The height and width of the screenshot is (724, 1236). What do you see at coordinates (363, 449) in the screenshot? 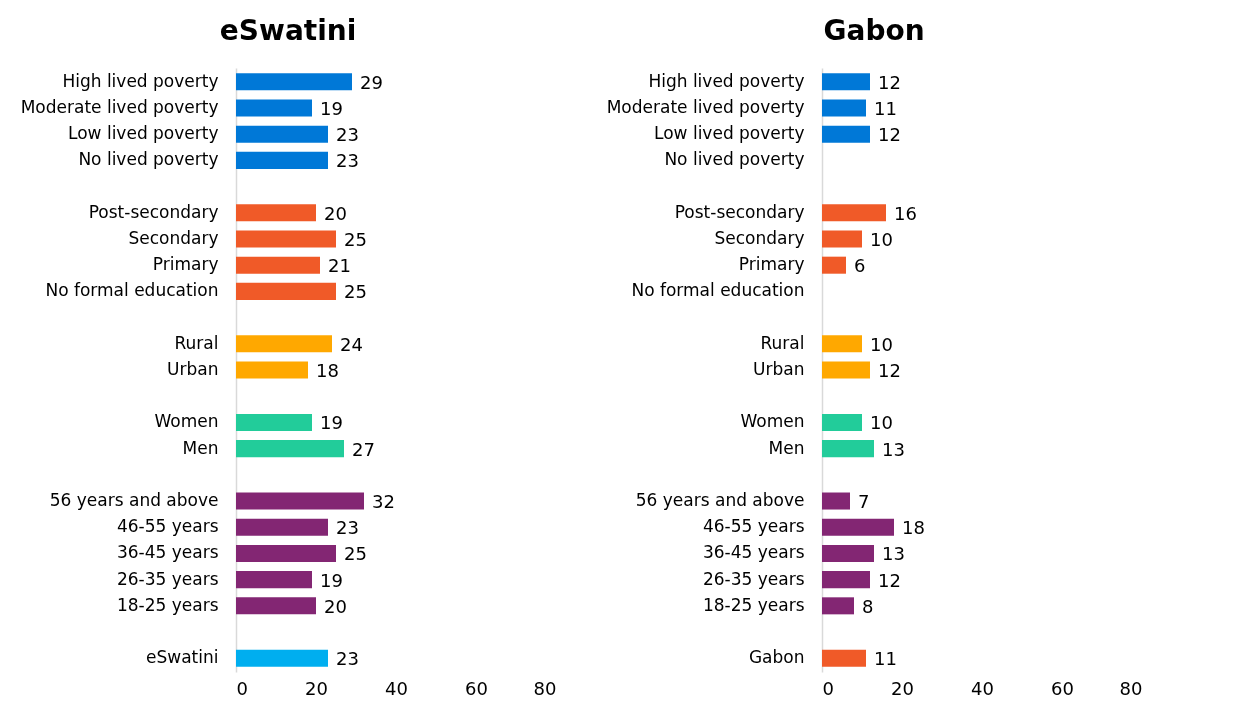
I see `data-label: 27` at bounding box center [363, 449].